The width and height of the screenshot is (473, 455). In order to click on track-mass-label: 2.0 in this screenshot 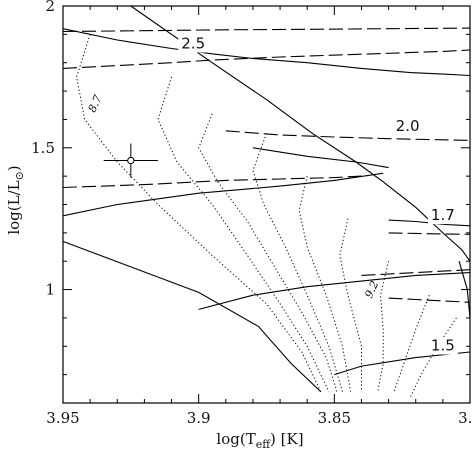, I will do `click(408, 126)`.